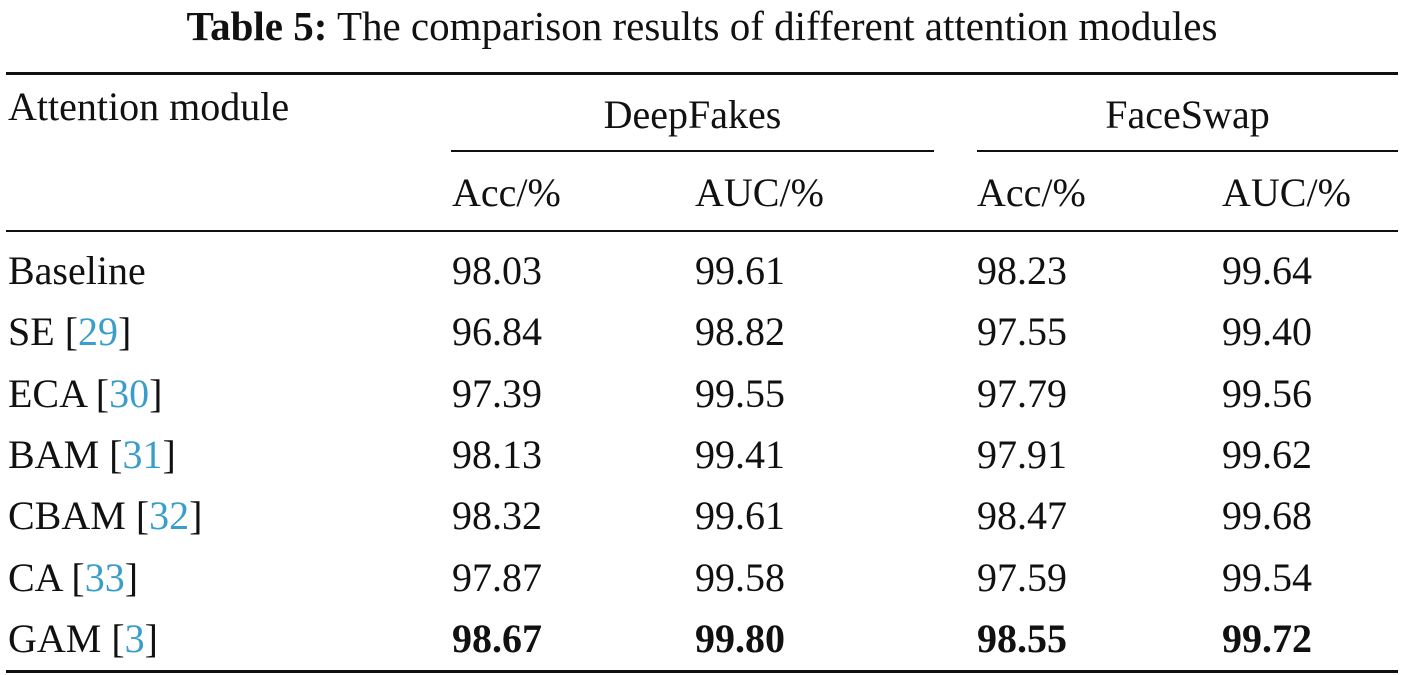 This screenshot has width=1404, height=675. Describe the element at coordinates (497, 270) in the screenshot. I see `cell-deepfakes-acc: 98.03` at that location.